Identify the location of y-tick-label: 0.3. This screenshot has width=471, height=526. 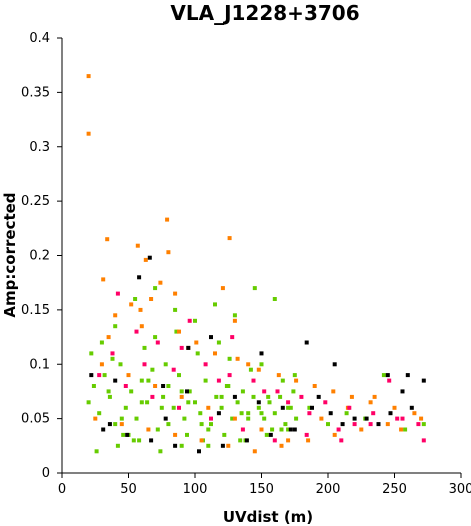
(39, 147).